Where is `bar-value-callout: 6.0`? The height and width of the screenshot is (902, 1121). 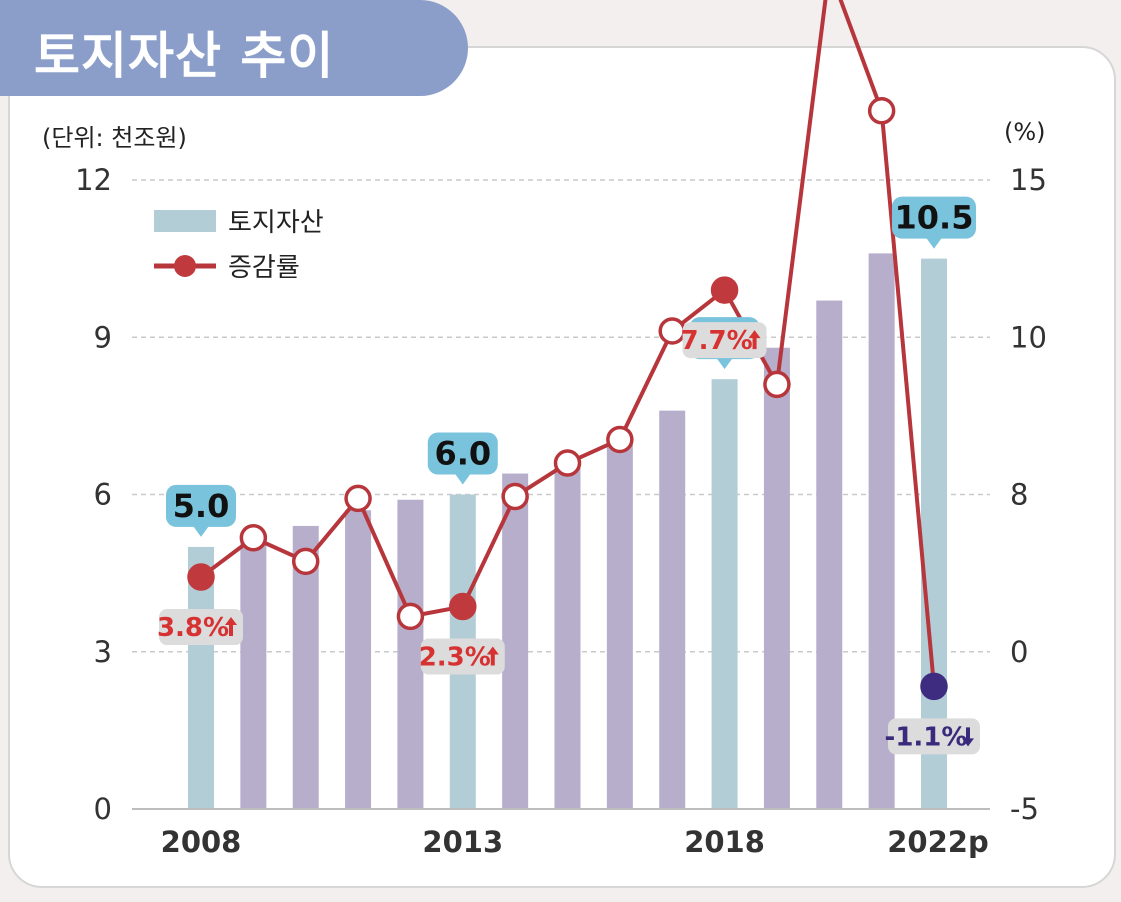
bar-value-callout: 6.0 is located at coordinates (462, 458).